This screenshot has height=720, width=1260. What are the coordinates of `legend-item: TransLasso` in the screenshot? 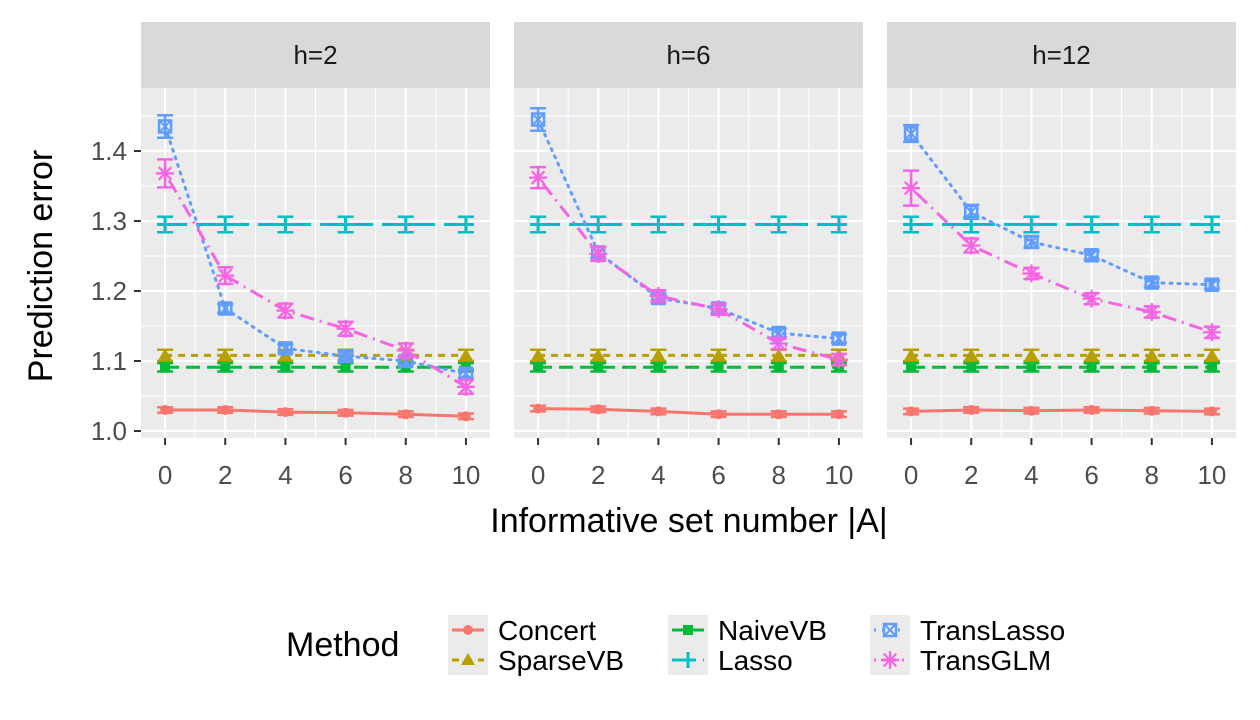 It's located at (967, 630).